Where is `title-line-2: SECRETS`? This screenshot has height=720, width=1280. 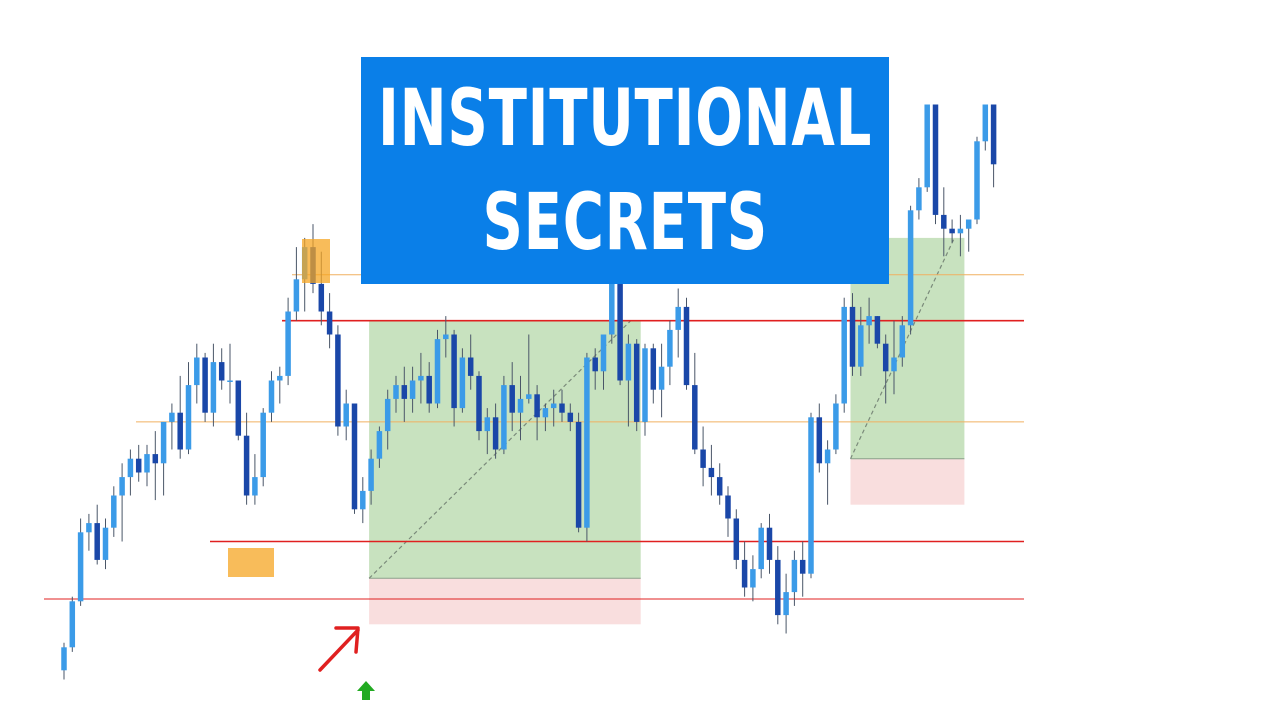
title-line-2: SECRETS is located at coordinates (624, 223).